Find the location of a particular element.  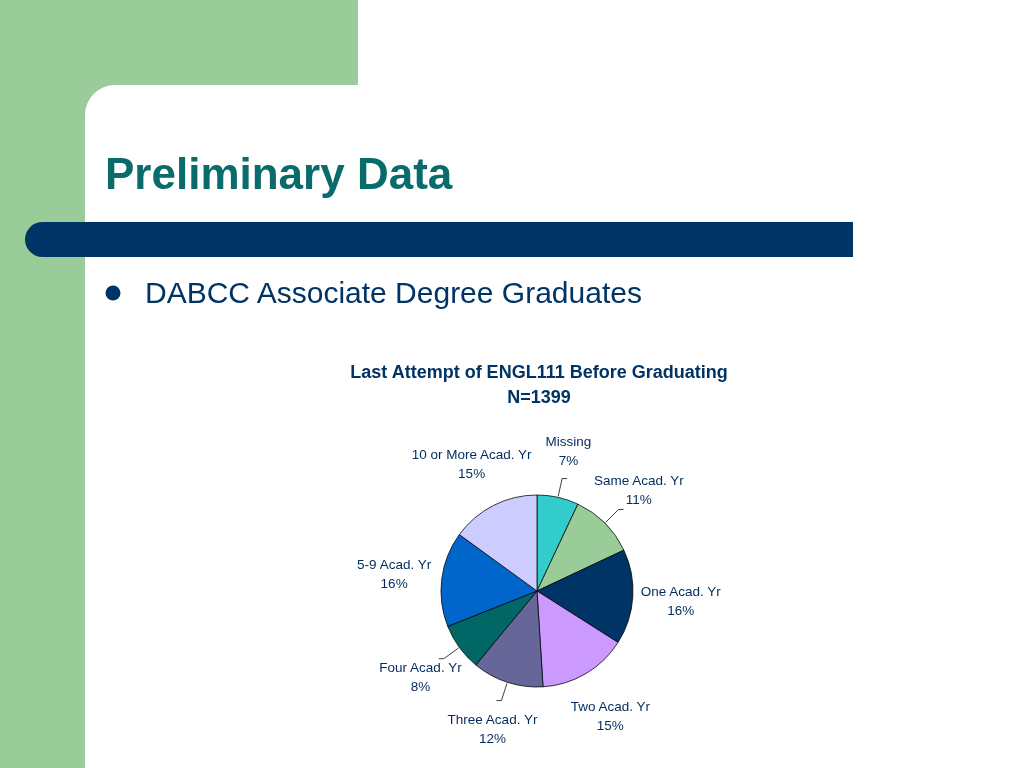

data-label: 12% is located at coordinates (492, 738).